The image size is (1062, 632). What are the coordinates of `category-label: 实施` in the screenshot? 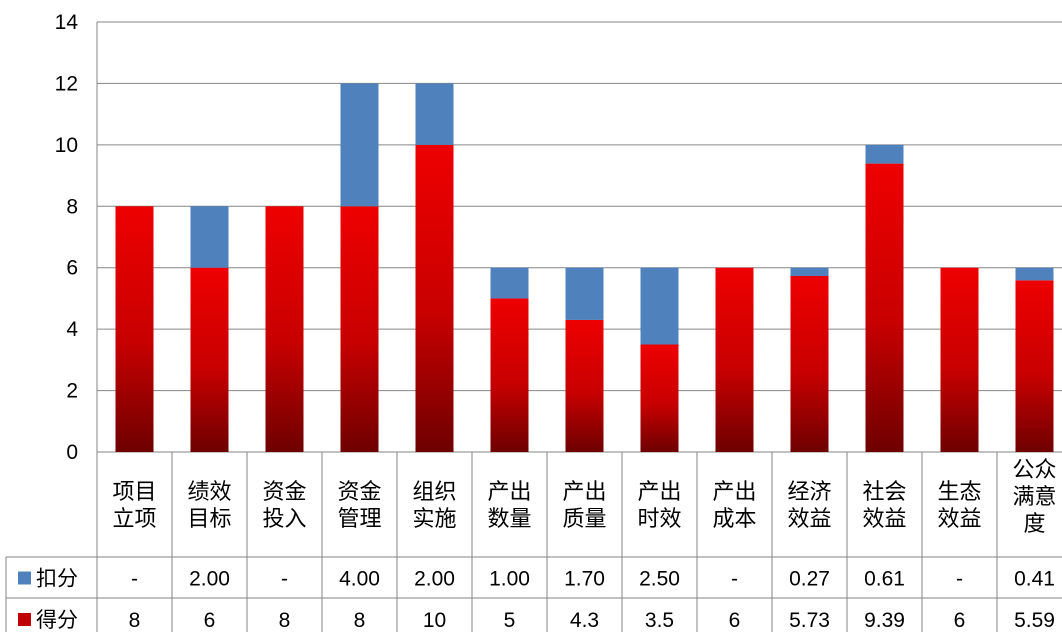 It's located at (434, 519).